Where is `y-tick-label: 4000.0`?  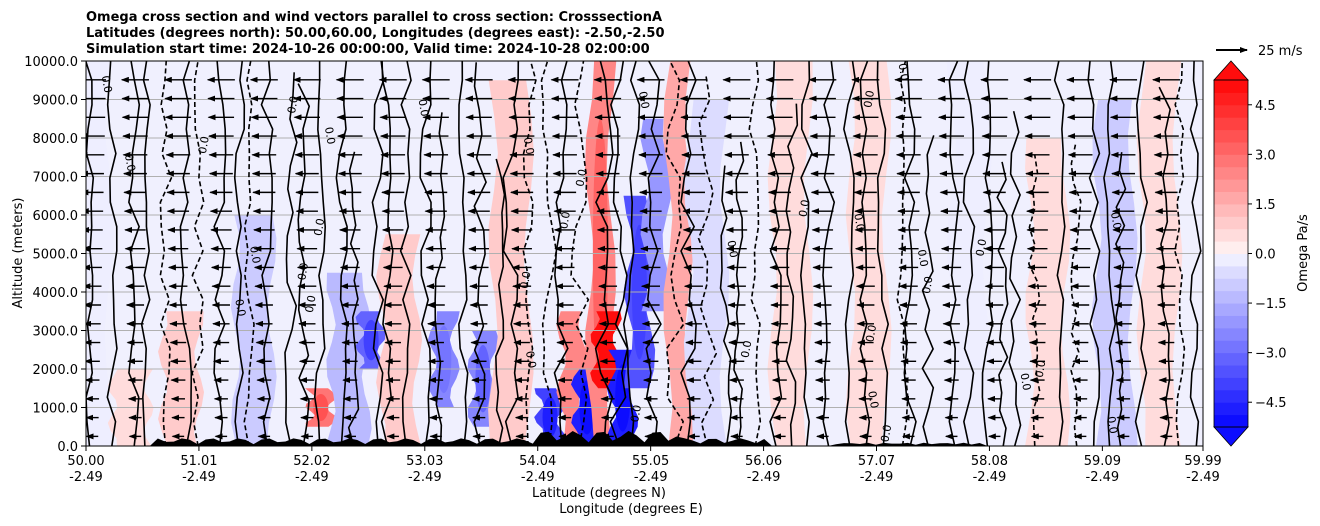 y-tick-label: 4000.0 is located at coordinates (56, 293).